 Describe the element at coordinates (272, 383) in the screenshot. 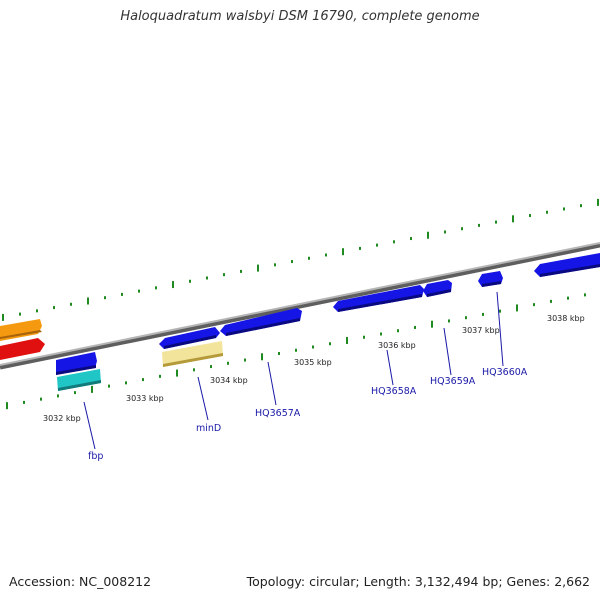

I see `leader-line-hq3657a` at that location.